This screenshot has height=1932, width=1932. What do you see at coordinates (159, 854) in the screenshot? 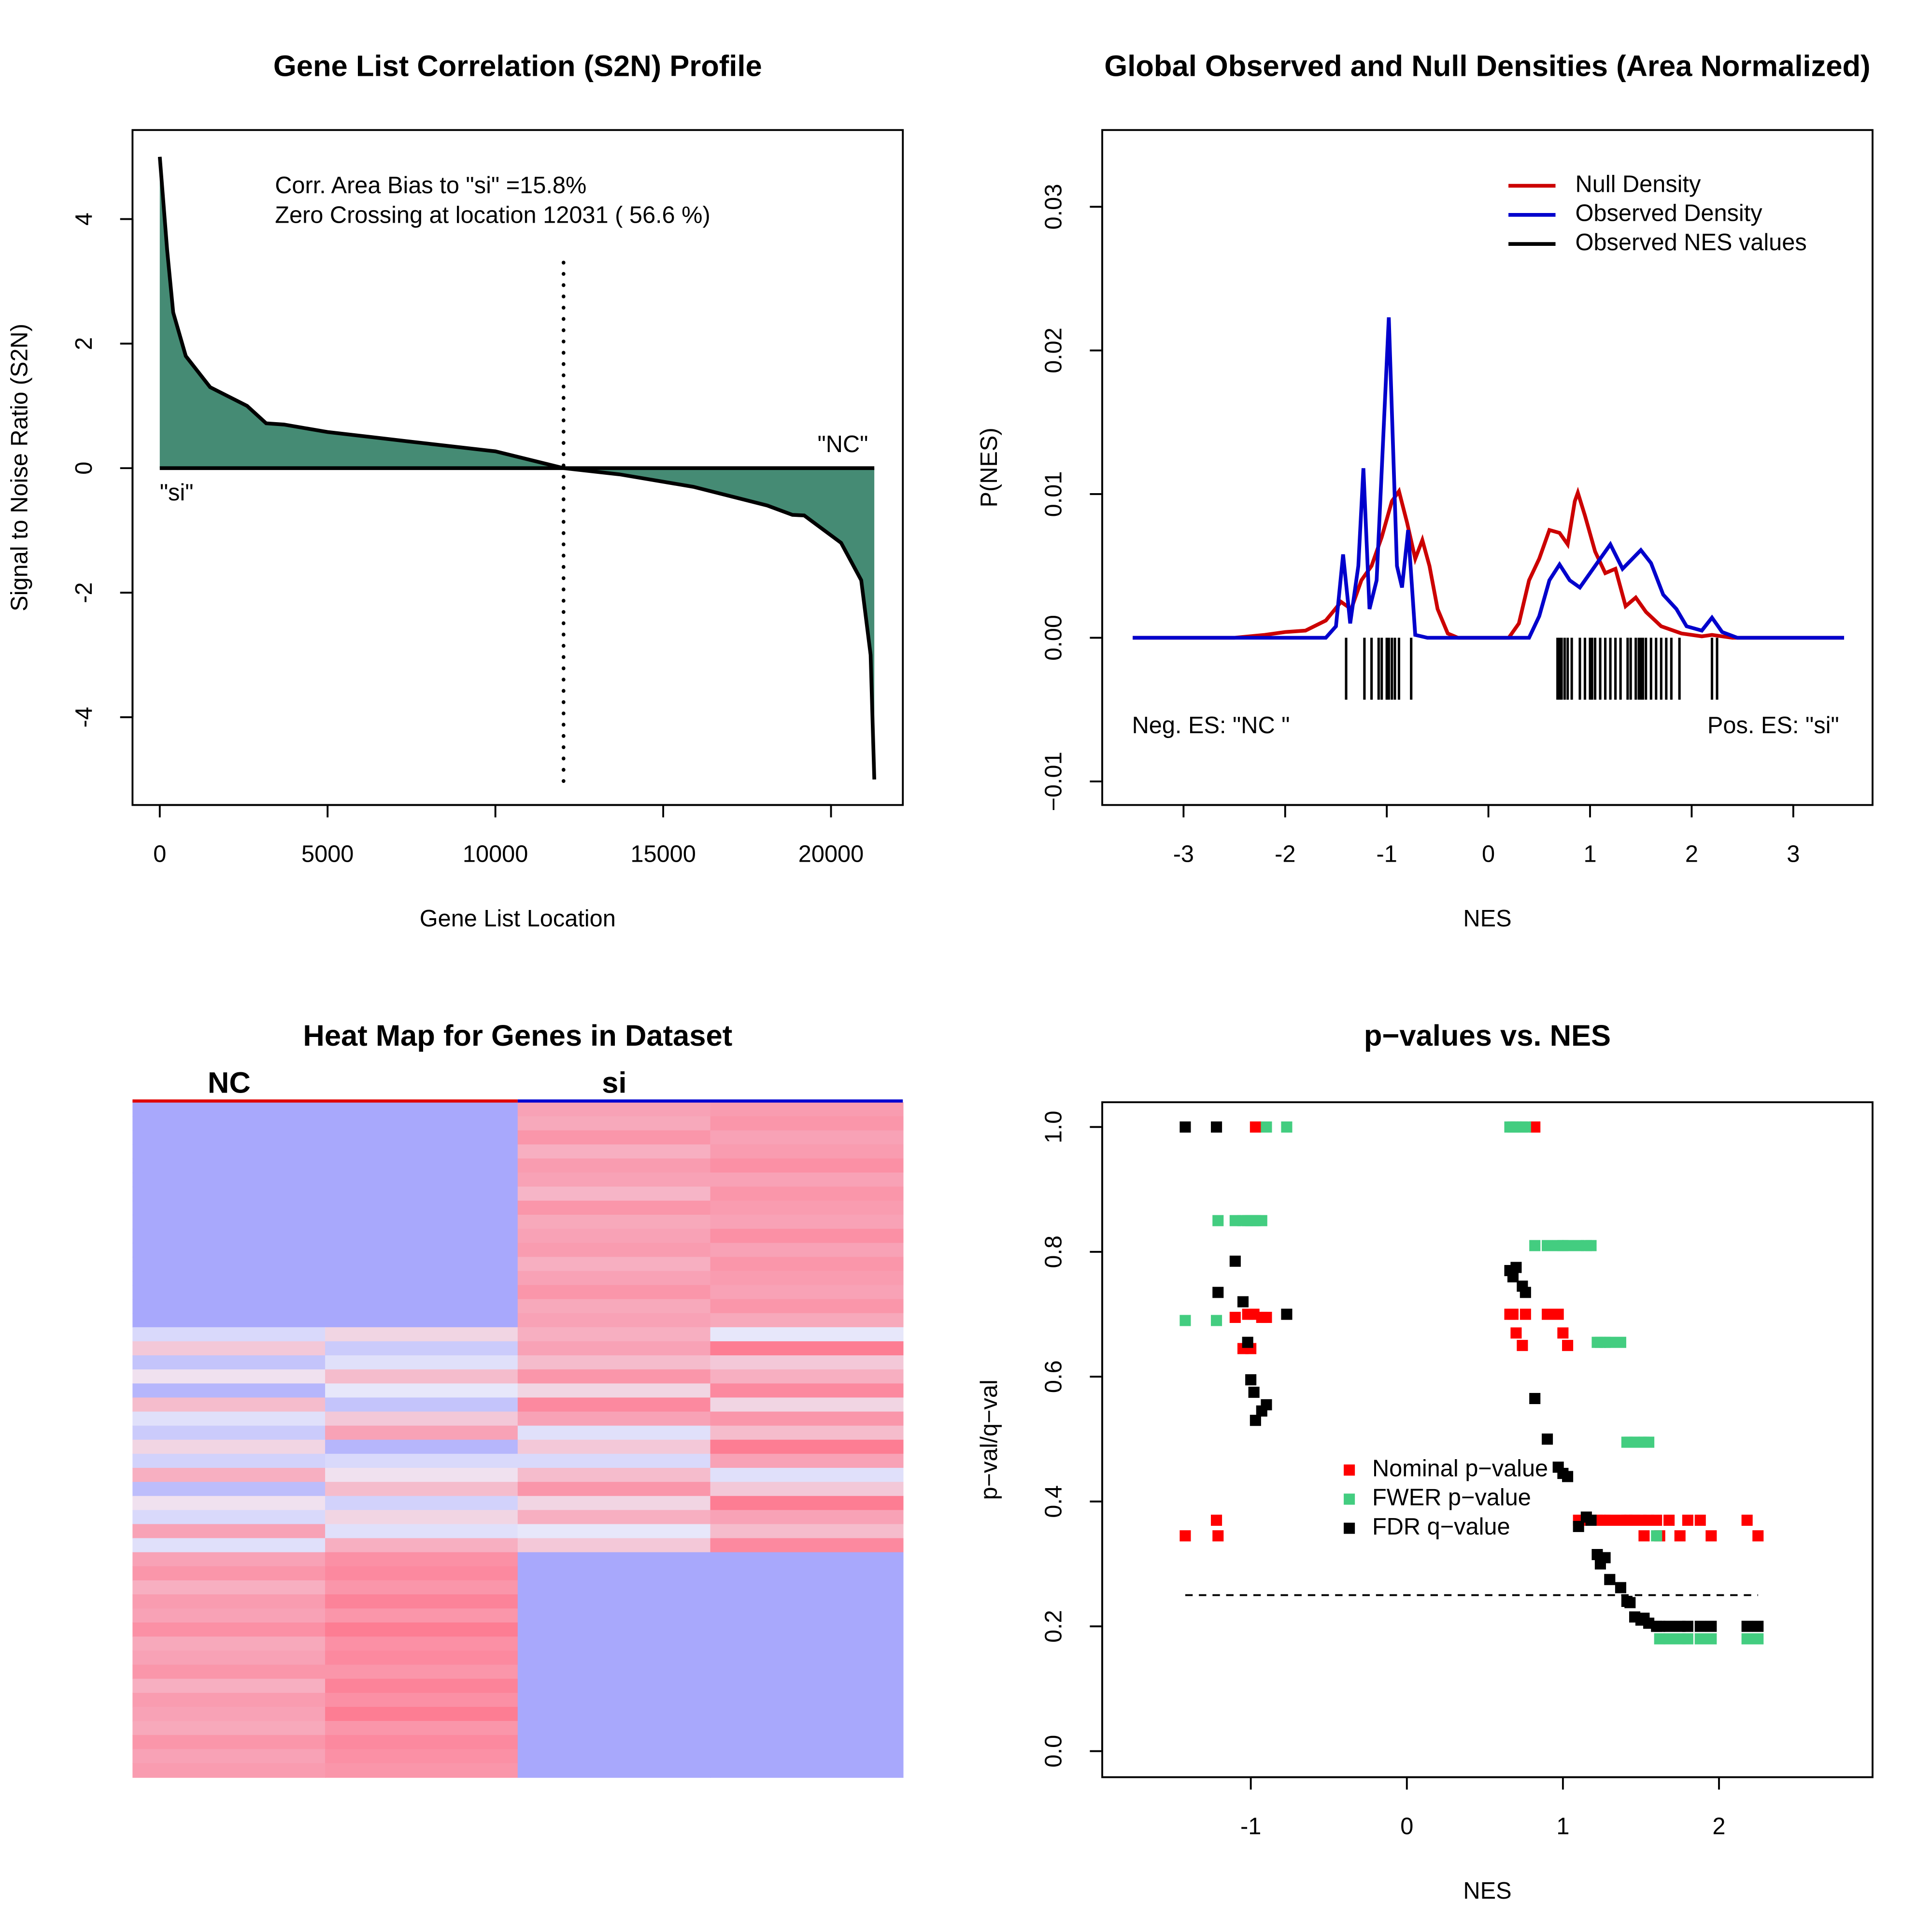
I see `x-tick-label: 0` at bounding box center [159, 854].